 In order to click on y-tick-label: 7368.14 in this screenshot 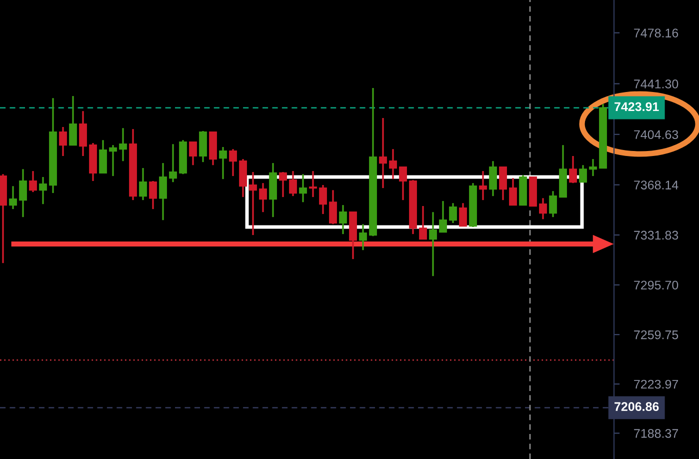, I will do `click(656, 185)`.